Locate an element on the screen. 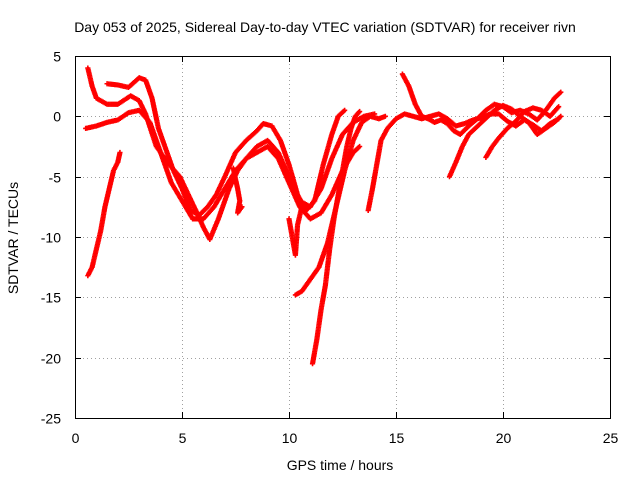  y-tick-label: -15 is located at coordinates (51, 298).